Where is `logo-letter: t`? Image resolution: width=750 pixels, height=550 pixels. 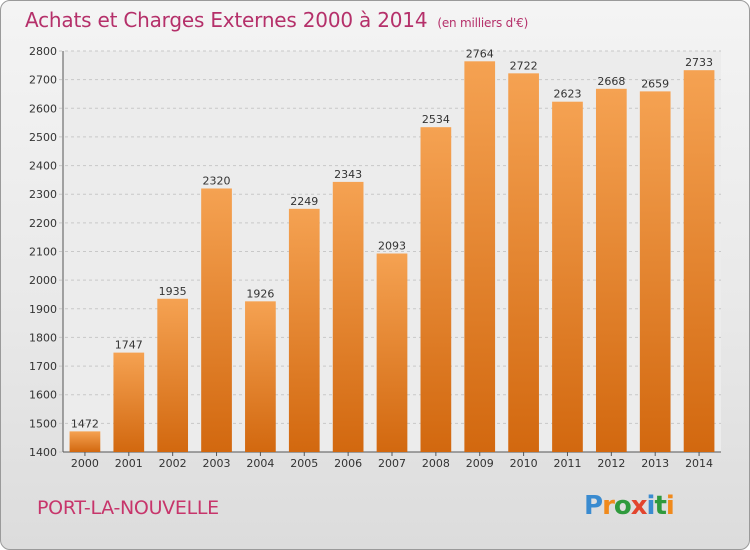 logo-letter: t is located at coordinates (660, 506).